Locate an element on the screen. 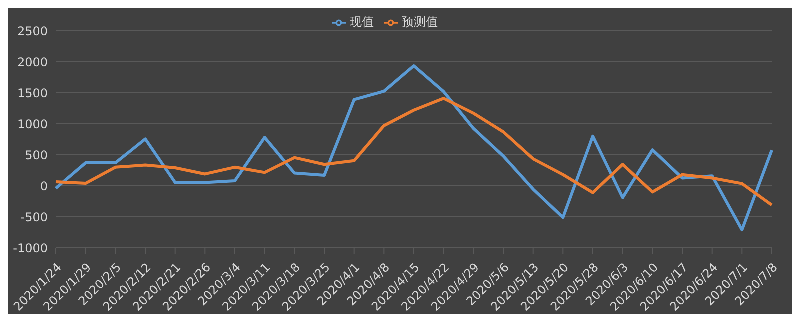 The height and width of the screenshot is (322, 800). y-tick-label: 1500 is located at coordinates (32, 93).